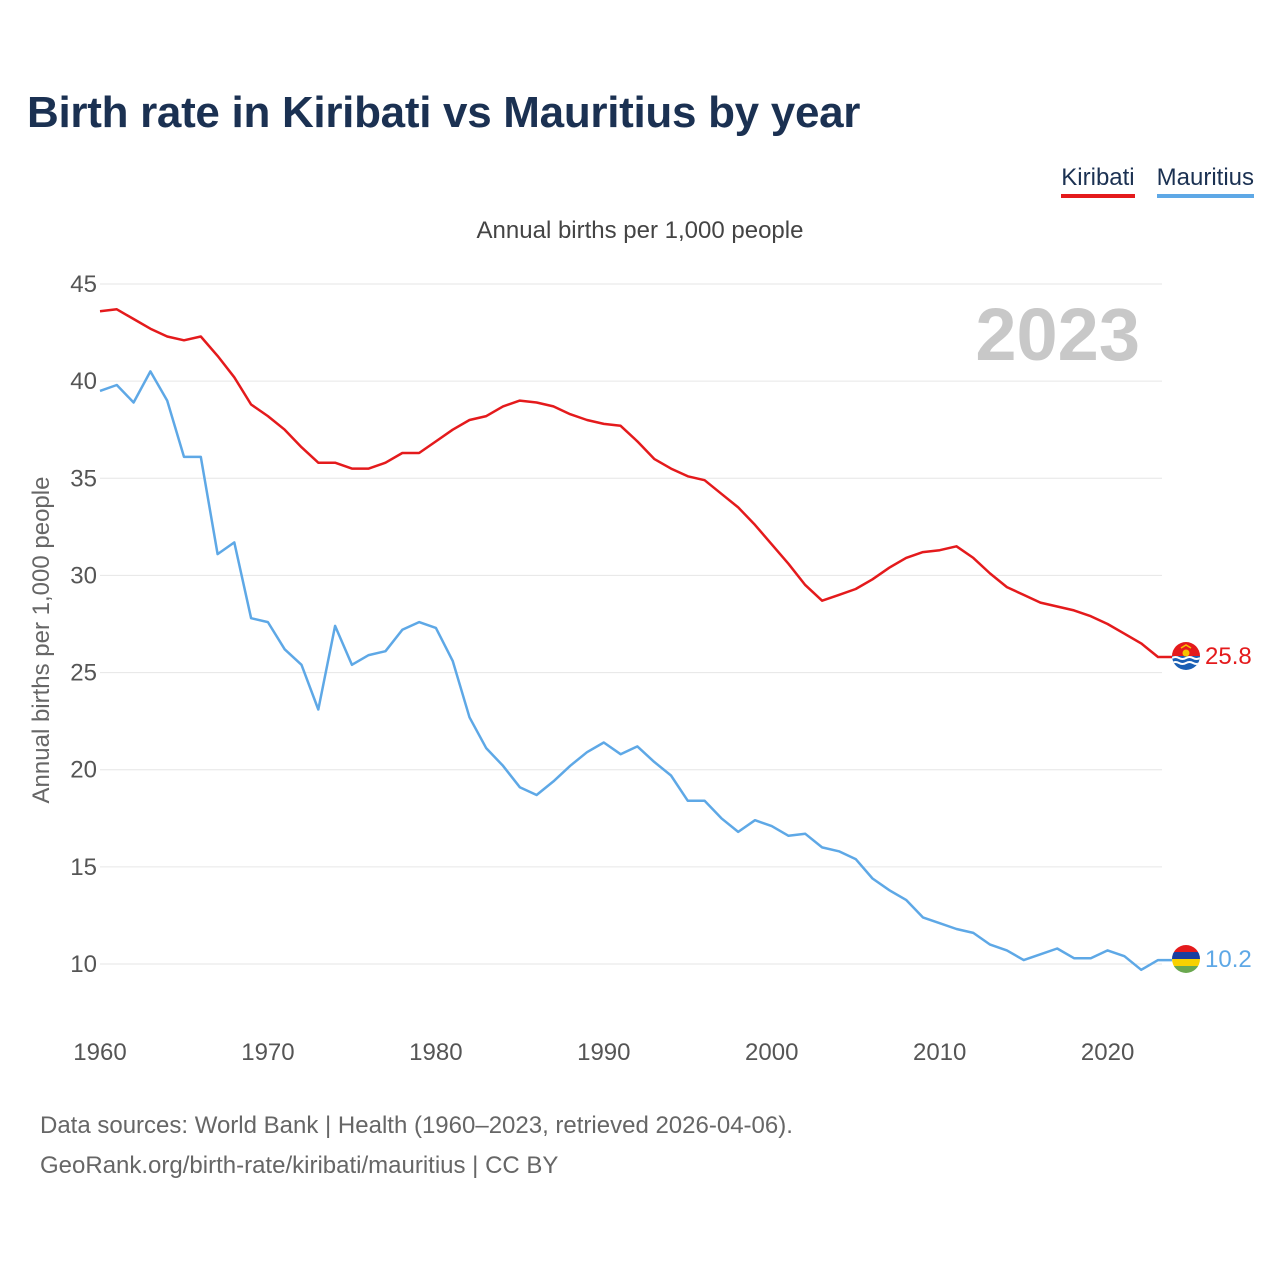 The image size is (1280, 1280). What do you see at coordinates (83, 478) in the screenshot?
I see `y-tick-label: 35` at bounding box center [83, 478].